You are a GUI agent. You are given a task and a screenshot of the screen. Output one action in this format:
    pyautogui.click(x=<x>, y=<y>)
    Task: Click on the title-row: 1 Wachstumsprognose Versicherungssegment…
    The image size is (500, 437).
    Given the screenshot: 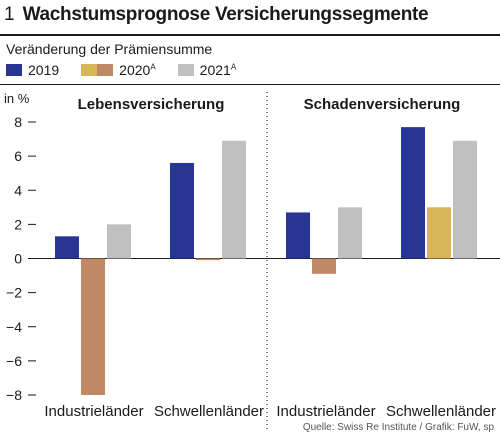 What is the action you would take?
    pyautogui.click(x=216, y=17)
    